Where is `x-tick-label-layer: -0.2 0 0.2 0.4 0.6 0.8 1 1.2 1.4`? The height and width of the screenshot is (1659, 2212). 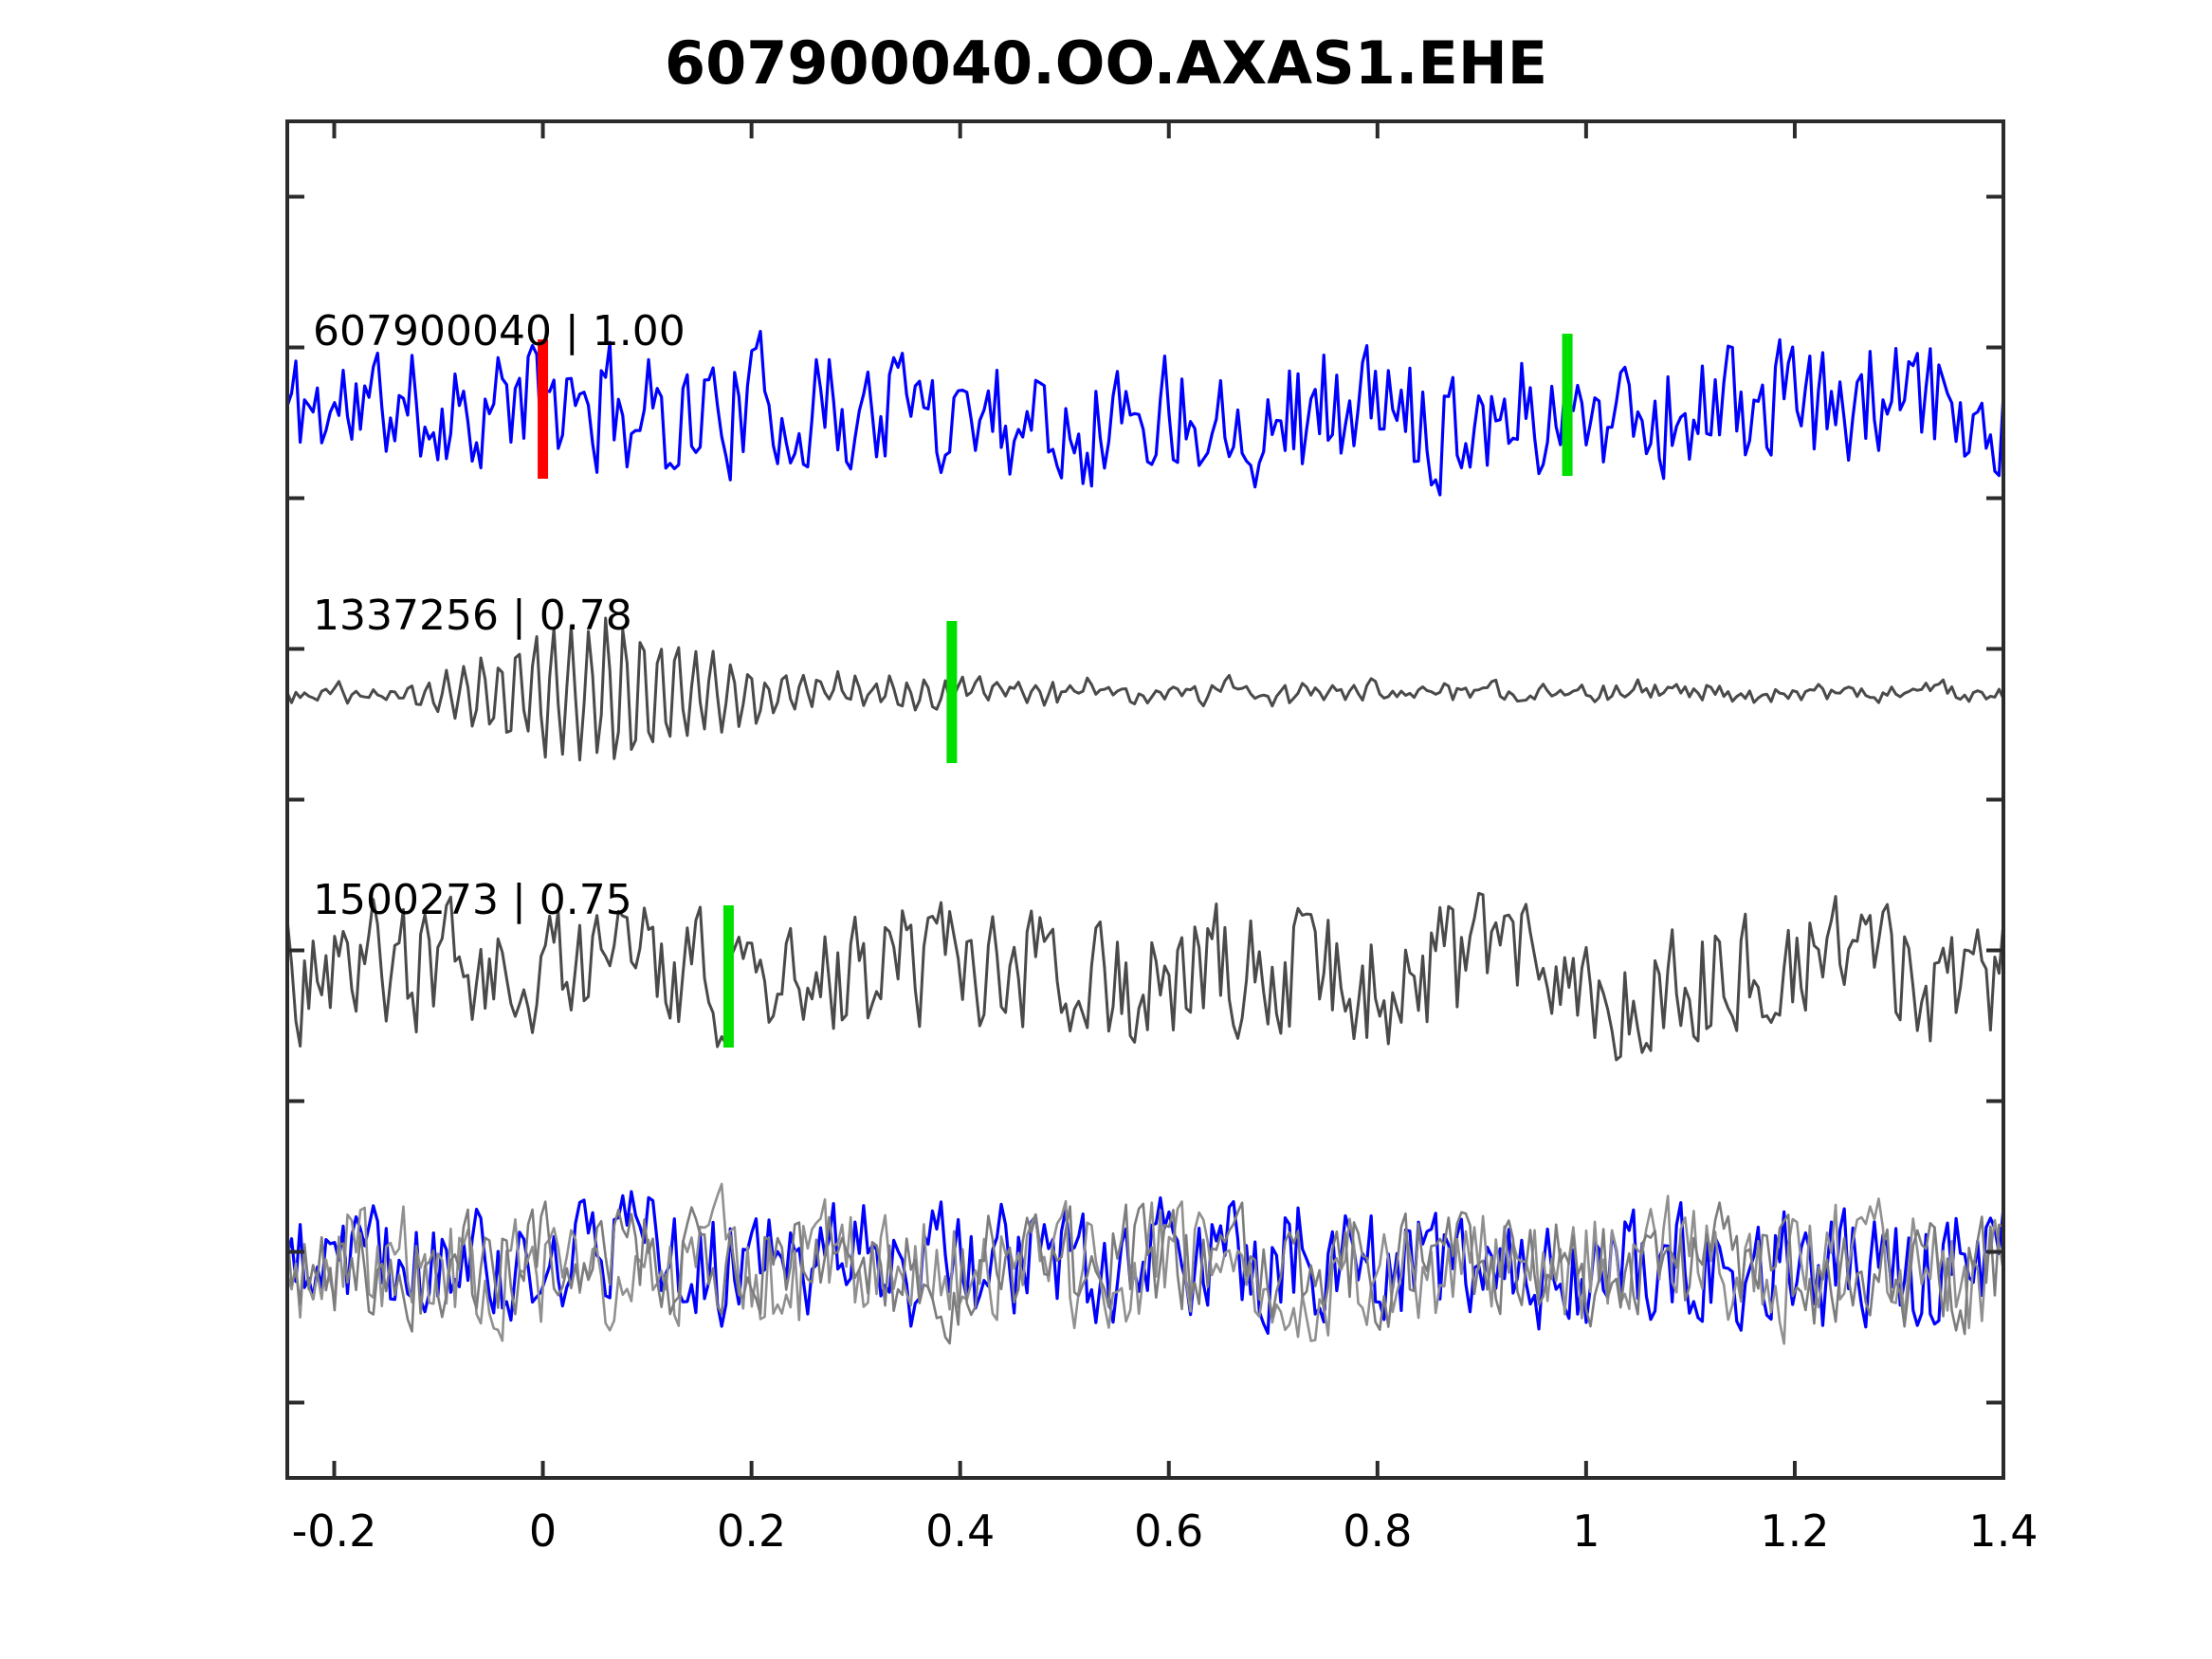 x-tick-label-layer: -0.2 0 0.2 0.4 0.6 0.8 1 1.2 1.4 is located at coordinates (1165, 1531).